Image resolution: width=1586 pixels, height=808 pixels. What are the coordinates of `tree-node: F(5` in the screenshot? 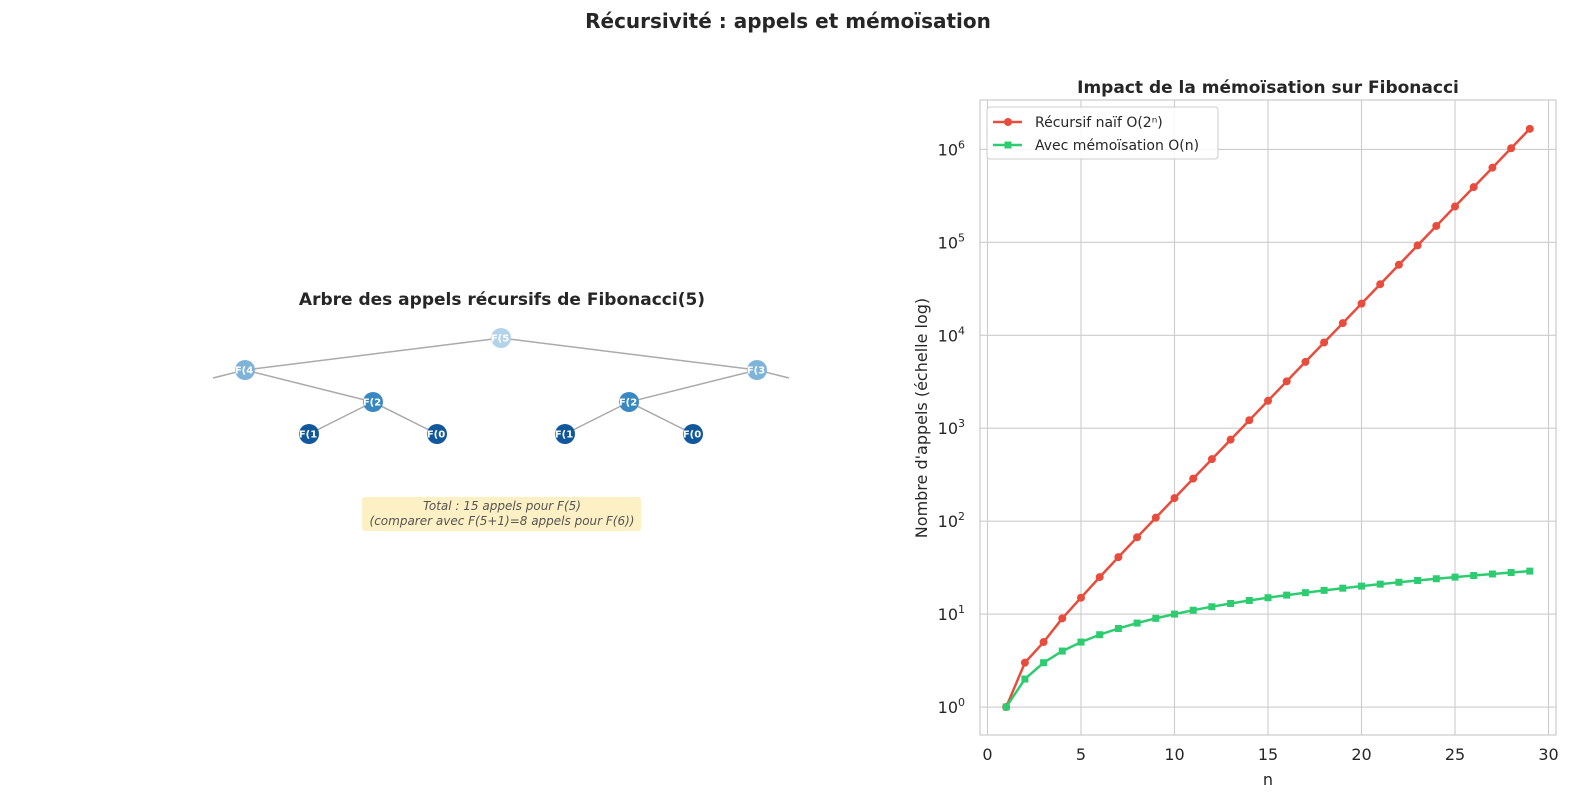 It's located at (501, 338).